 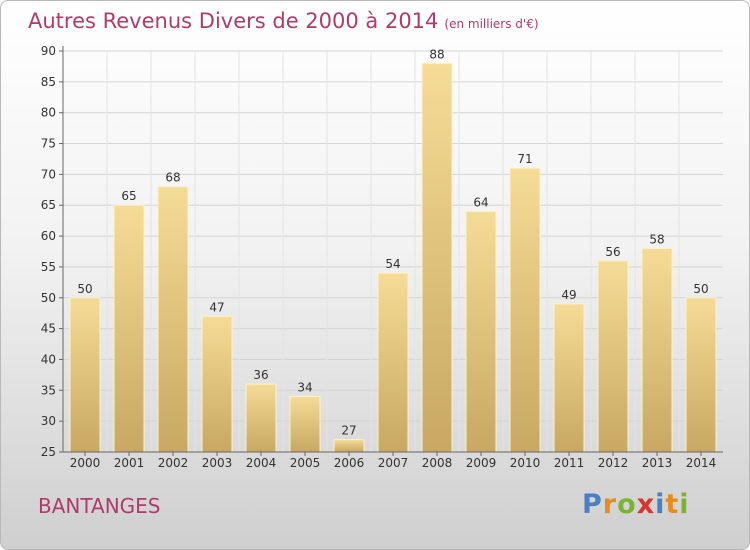 What do you see at coordinates (701, 463) in the screenshot?
I see `x-tick-label-2014: 2014` at bounding box center [701, 463].